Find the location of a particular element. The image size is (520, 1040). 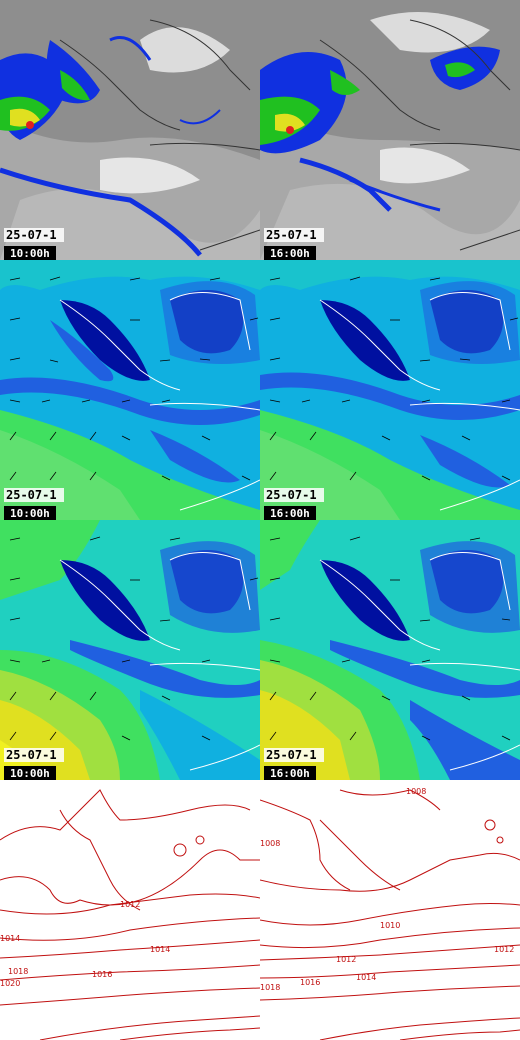

isobar-map: 1008 1008 1010 1012 1012 1014 1016 1018 is located at coordinates (390, 913).